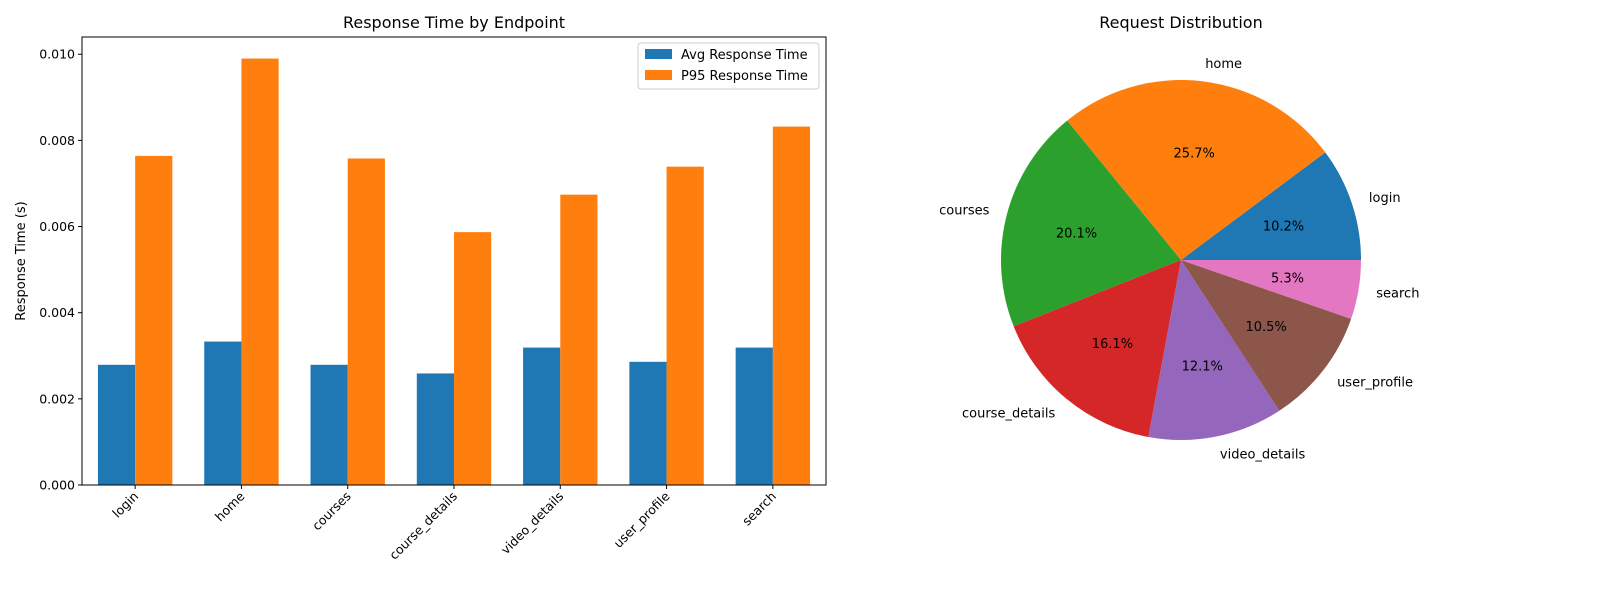 Image resolution: width=1600 pixels, height=604 pixels. I want to click on pie-slice-login, so click(1271, 206).